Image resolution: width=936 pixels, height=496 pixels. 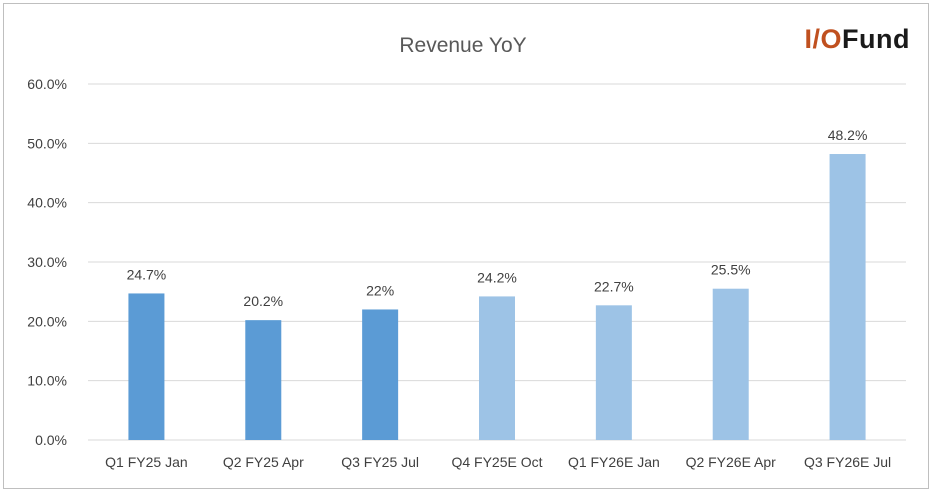 What do you see at coordinates (731, 462) in the screenshot?
I see `x-tick-label: Q2 FY26E Apr` at bounding box center [731, 462].